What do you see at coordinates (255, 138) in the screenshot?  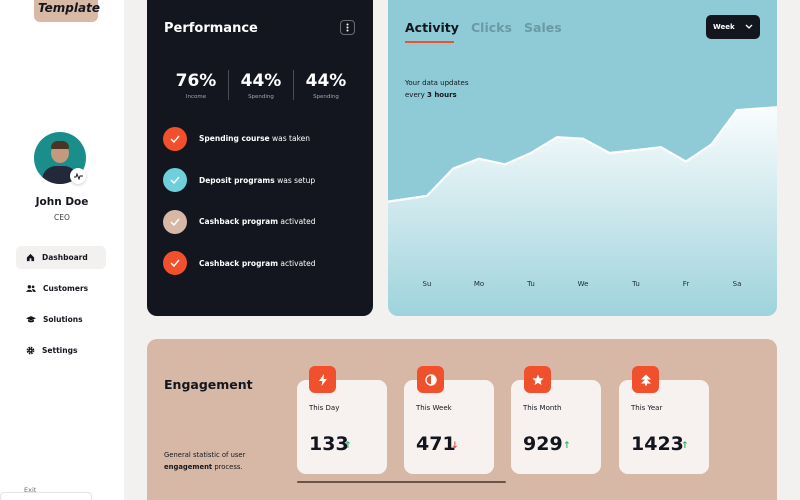 I see `task-text: Spending course was taken` at bounding box center [255, 138].